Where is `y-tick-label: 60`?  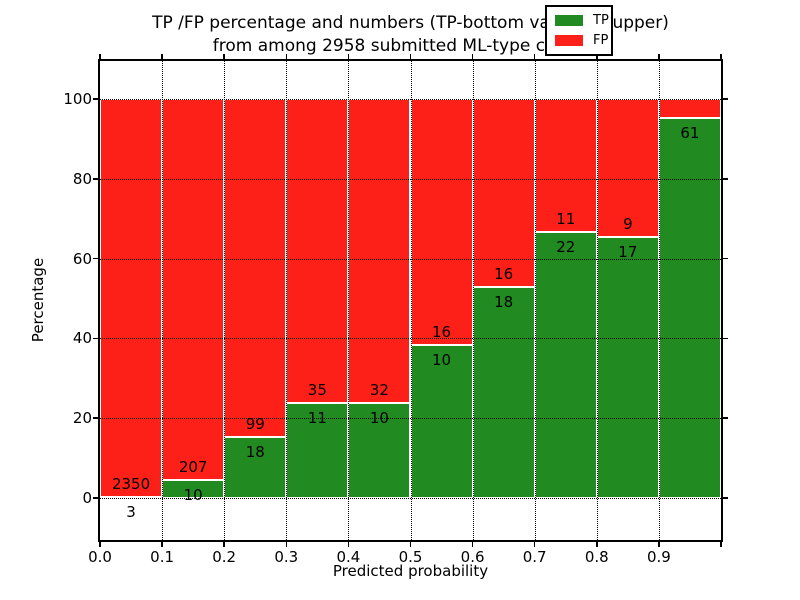
y-tick-label: 60 is located at coordinates (82, 258).